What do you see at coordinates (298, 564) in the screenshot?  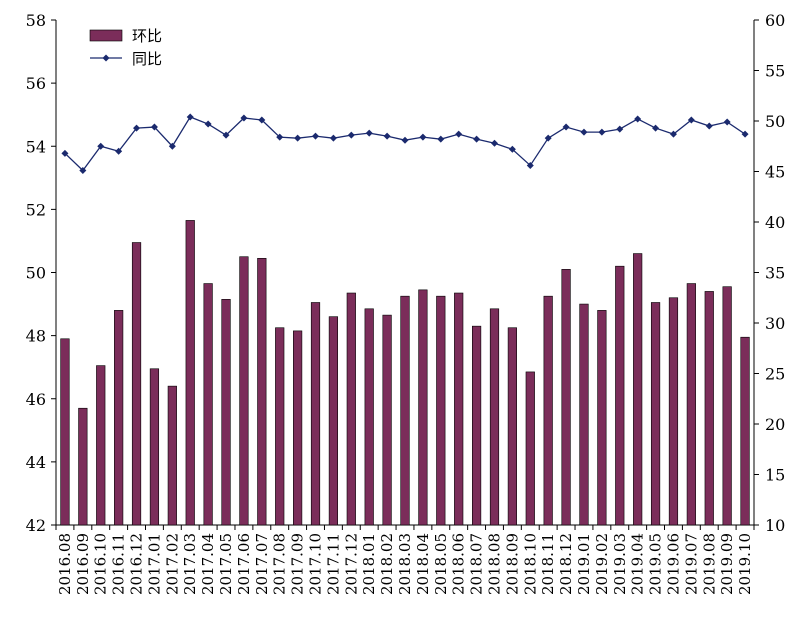 I see `x-tick-label: 2017.09` at bounding box center [298, 564].